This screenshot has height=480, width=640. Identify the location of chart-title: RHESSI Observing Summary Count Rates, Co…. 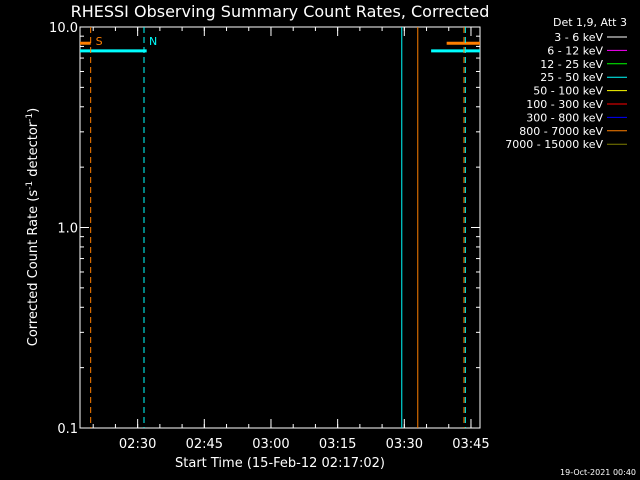
(280, 11).